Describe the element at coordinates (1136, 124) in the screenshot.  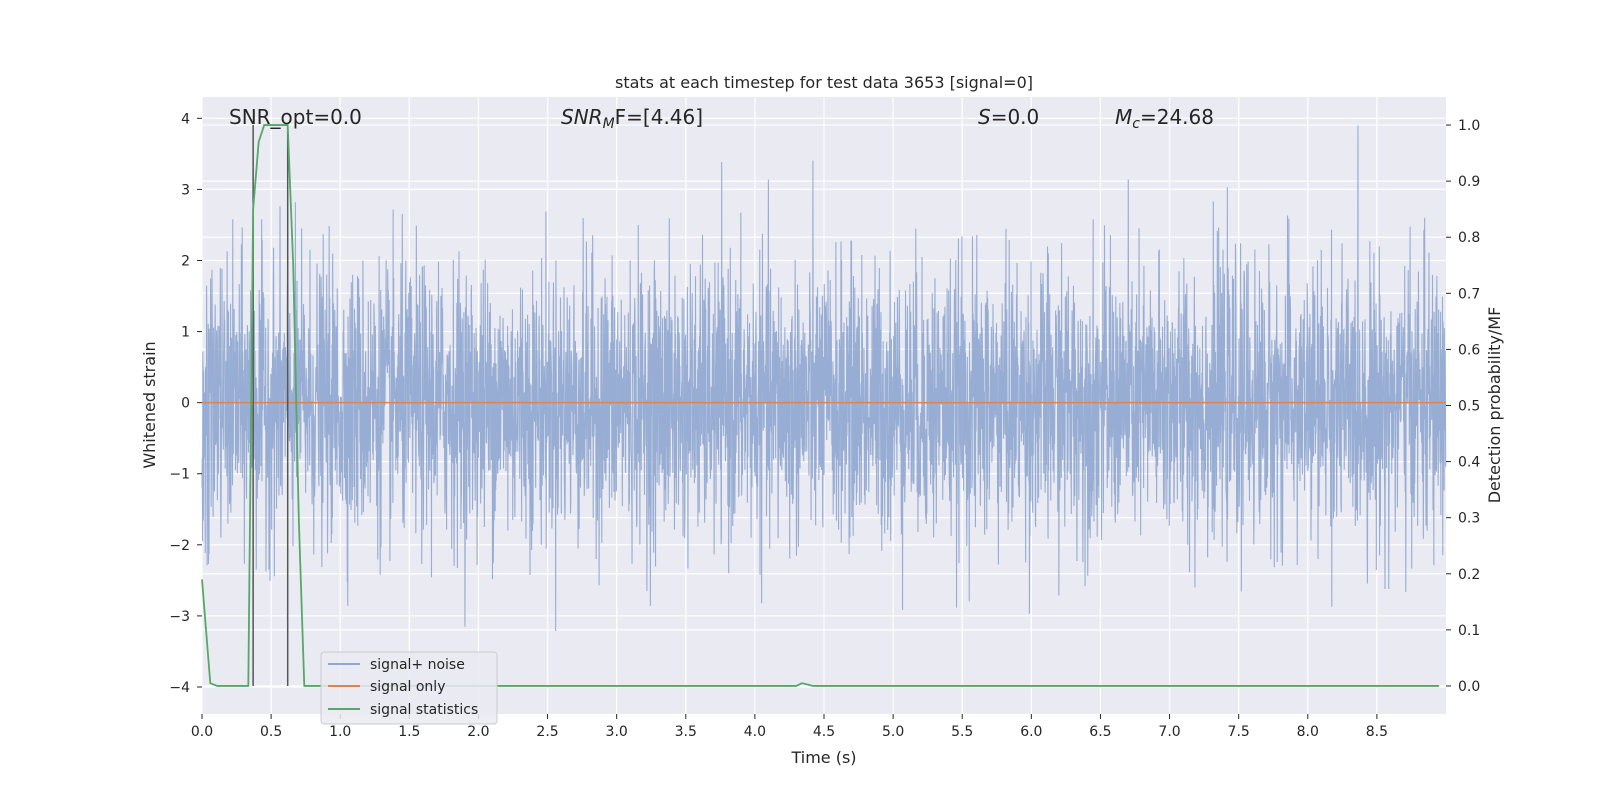
I see `annotation-mc-sub: c` at that location.